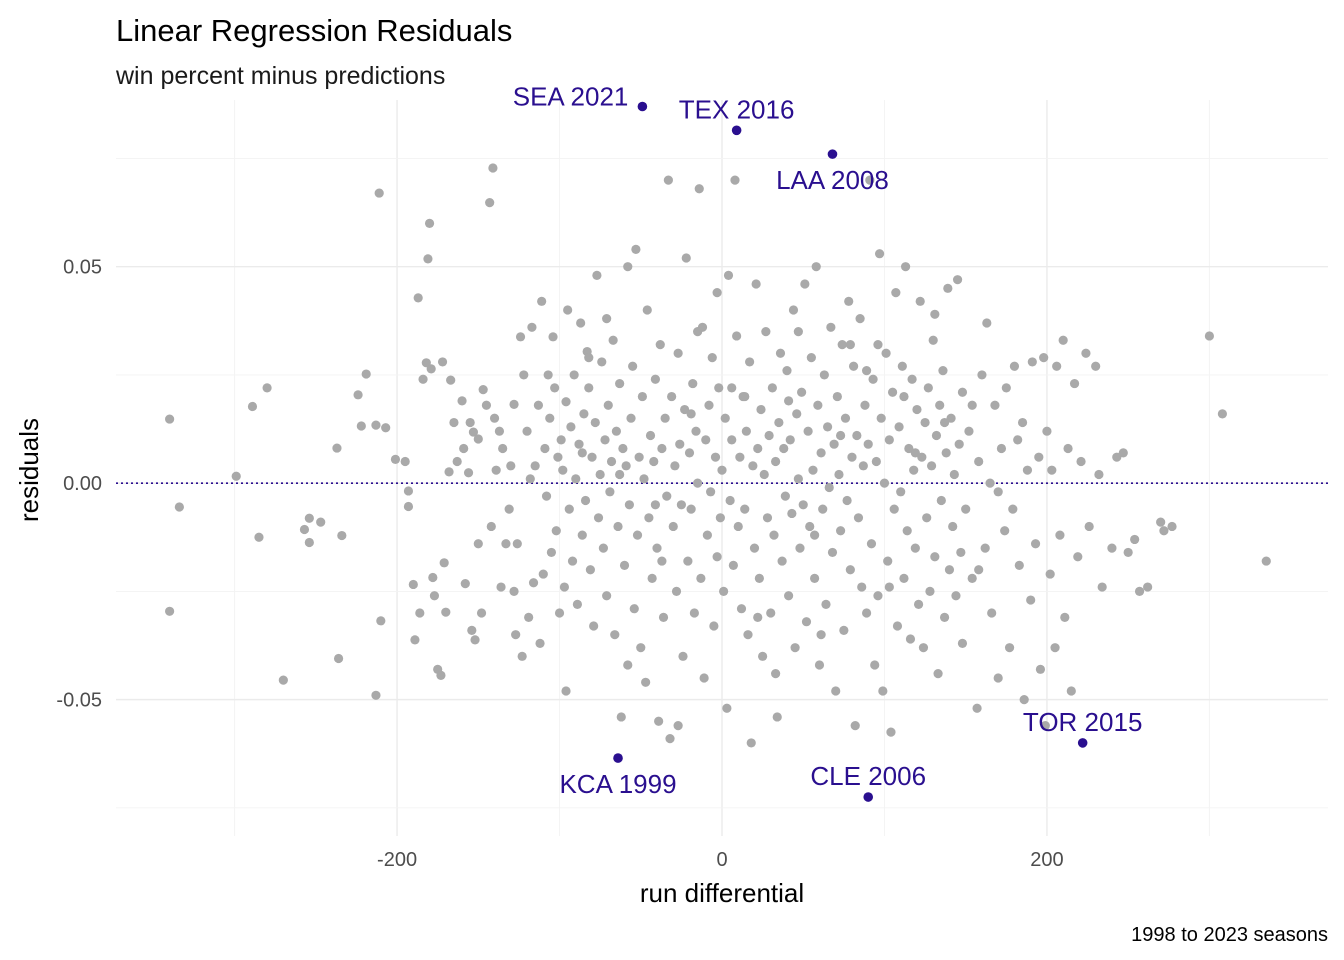  Describe the element at coordinates (737, 109) in the screenshot. I see `point-label: TEX 2016` at that location.